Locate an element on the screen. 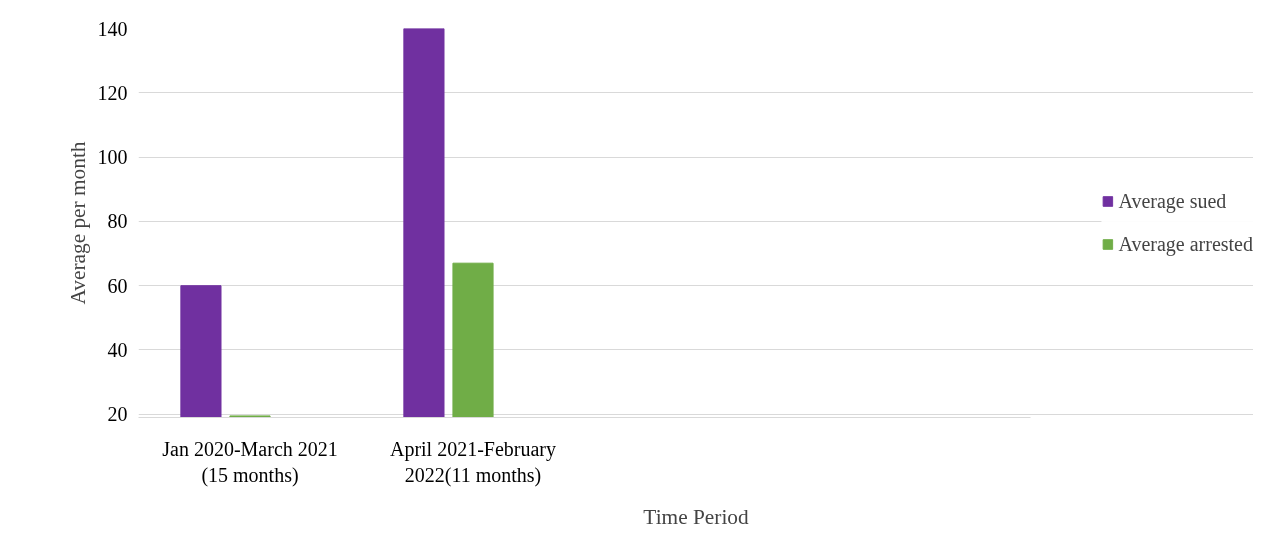 The width and height of the screenshot is (1265, 559). y-tick-label: 140 is located at coordinates (112, 28).